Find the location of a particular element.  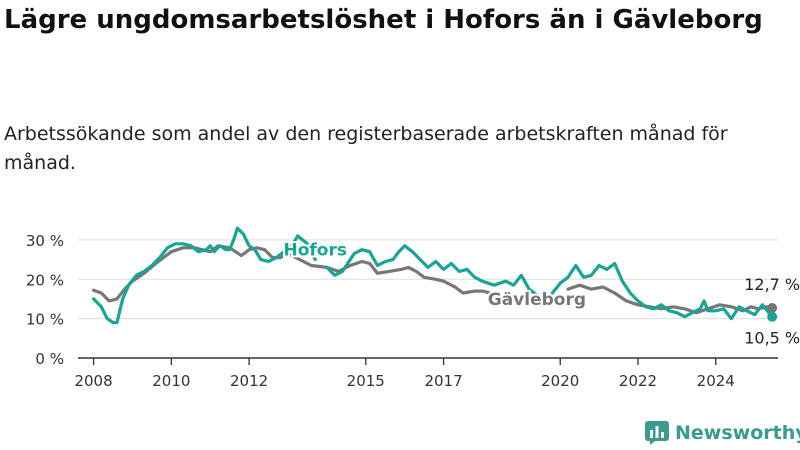

x-tick-label: 2017 is located at coordinates (443, 381).